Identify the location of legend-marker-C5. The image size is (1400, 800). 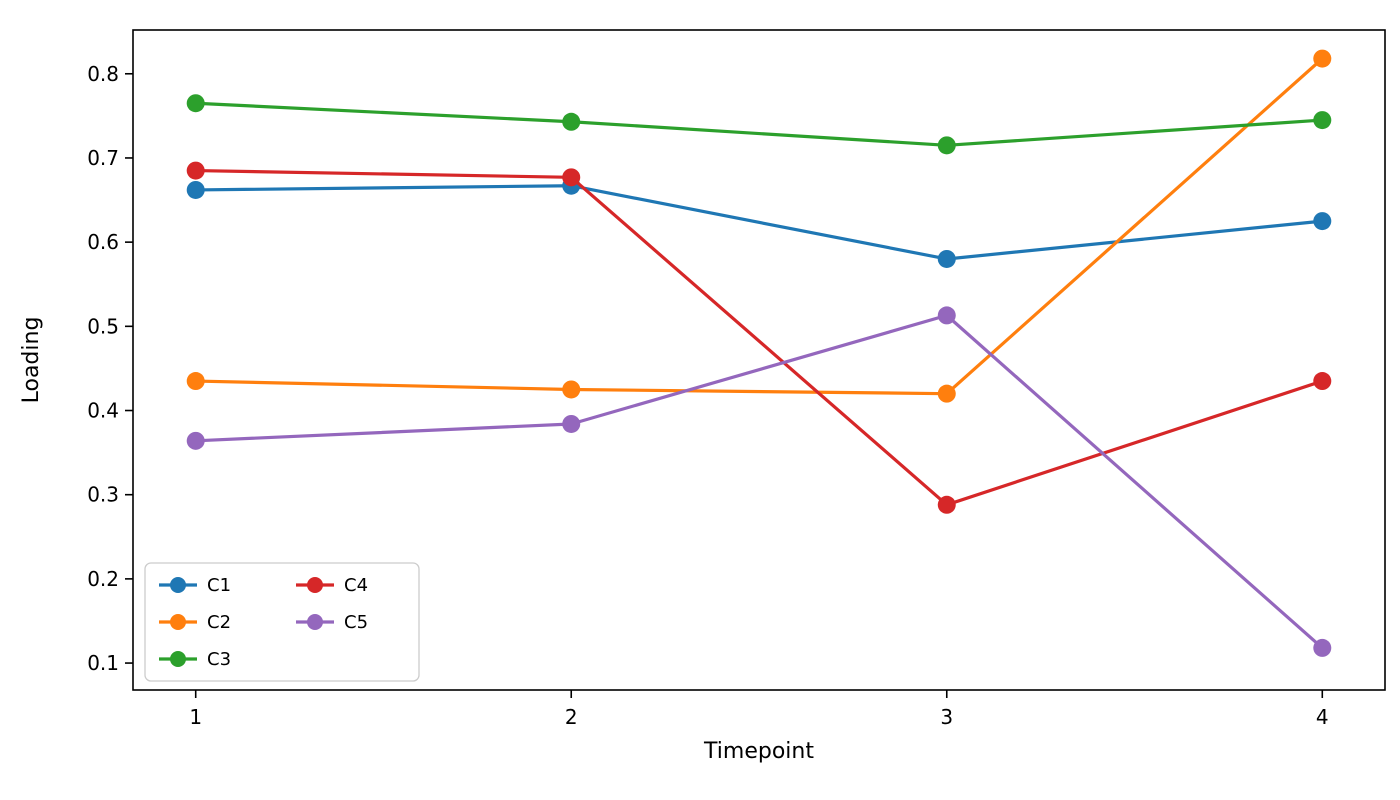
(315, 622).